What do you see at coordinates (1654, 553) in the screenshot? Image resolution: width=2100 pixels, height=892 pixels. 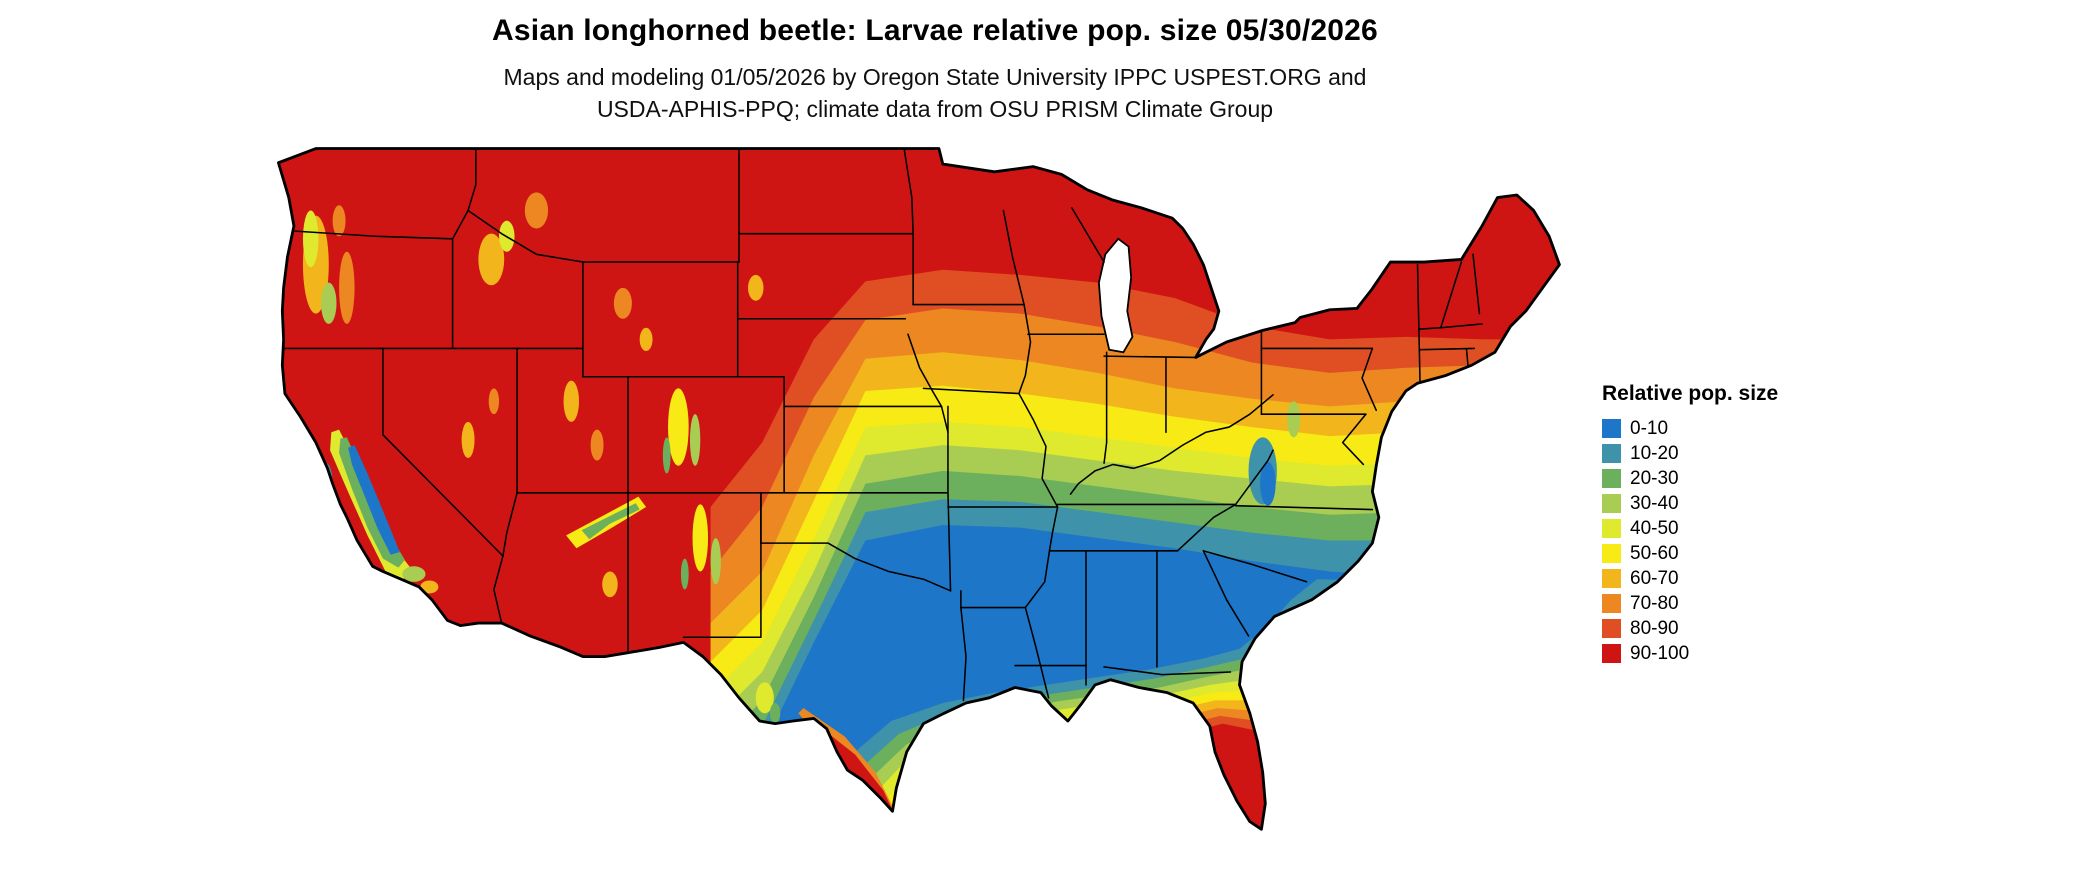 I see `legend-label: 50-60` at bounding box center [1654, 553].